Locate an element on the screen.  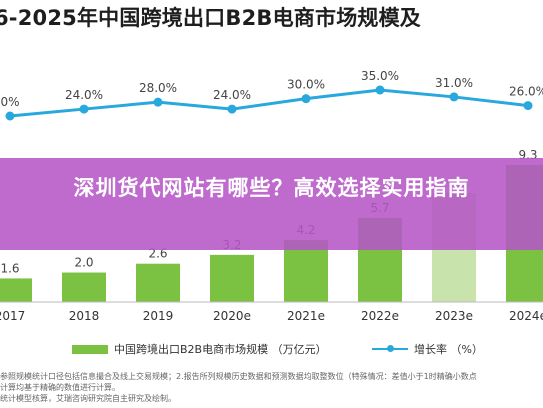
headline-text: 深圳货代网站有哪些？高效选择实用指南 is located at coordinates (271, 188).